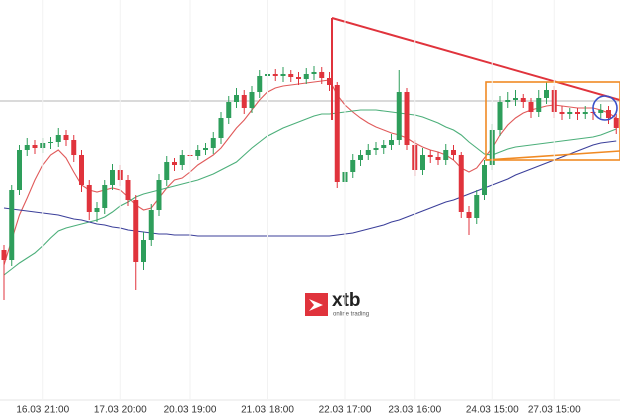  I want to click on support-line, so click(552, 155).